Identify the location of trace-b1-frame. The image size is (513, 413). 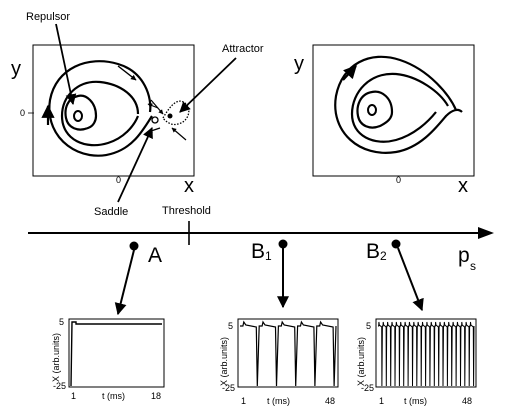
(288, 353).